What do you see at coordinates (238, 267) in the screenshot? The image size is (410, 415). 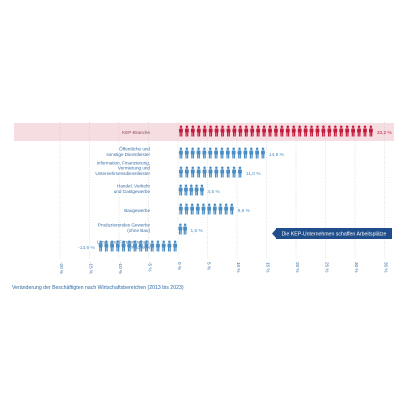 I see `x-tick-label: 10 %` at bounding box center [238, 267].